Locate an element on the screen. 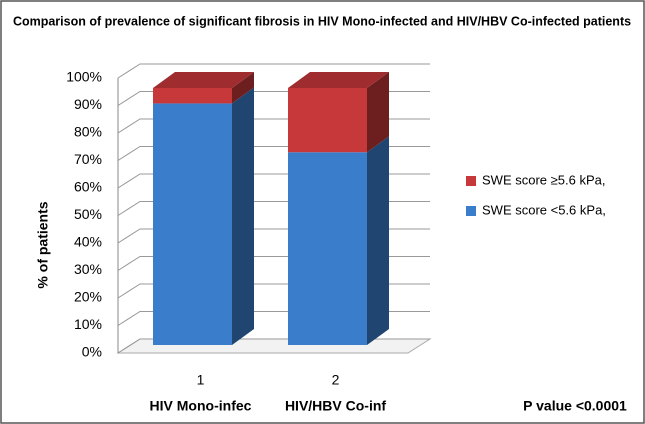 This screenshot has width=645, height=424. y-tick-label: 10% is located at coordinates (88, 324).